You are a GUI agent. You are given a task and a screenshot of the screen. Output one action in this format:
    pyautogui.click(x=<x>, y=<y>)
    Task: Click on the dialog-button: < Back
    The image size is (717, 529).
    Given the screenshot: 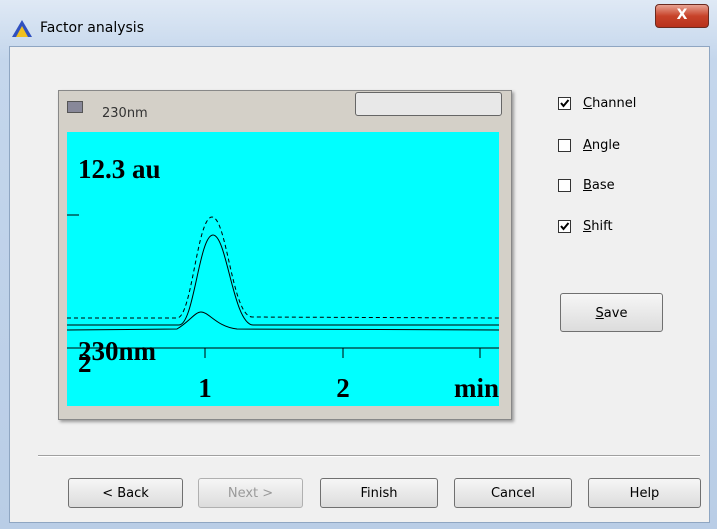 What is the action you would take?
    pyautogui.click(x=125, y=493)
    